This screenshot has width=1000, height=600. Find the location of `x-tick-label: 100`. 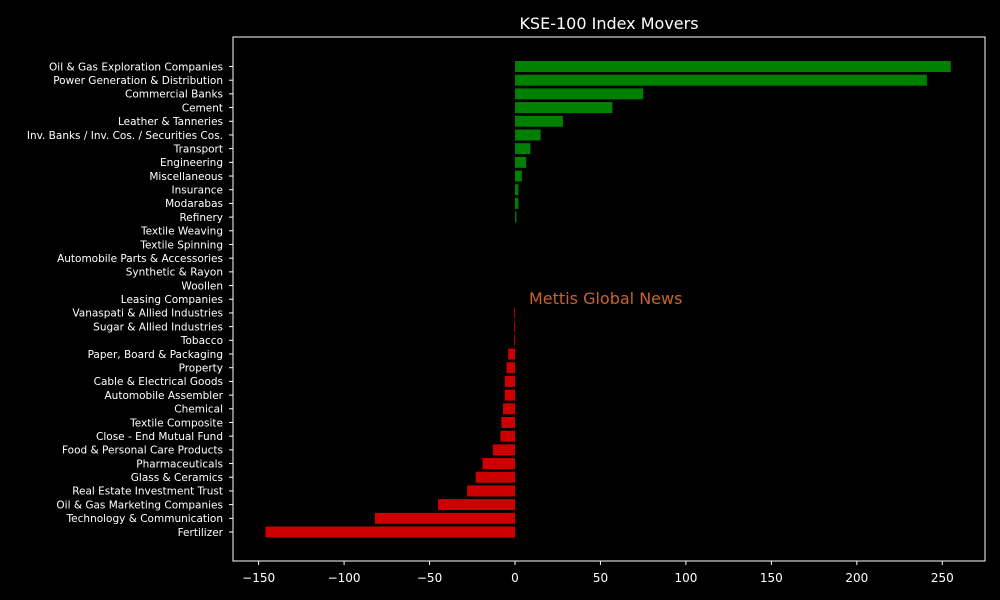

x-tick-label: 100 is located at coordinates (685, 578).